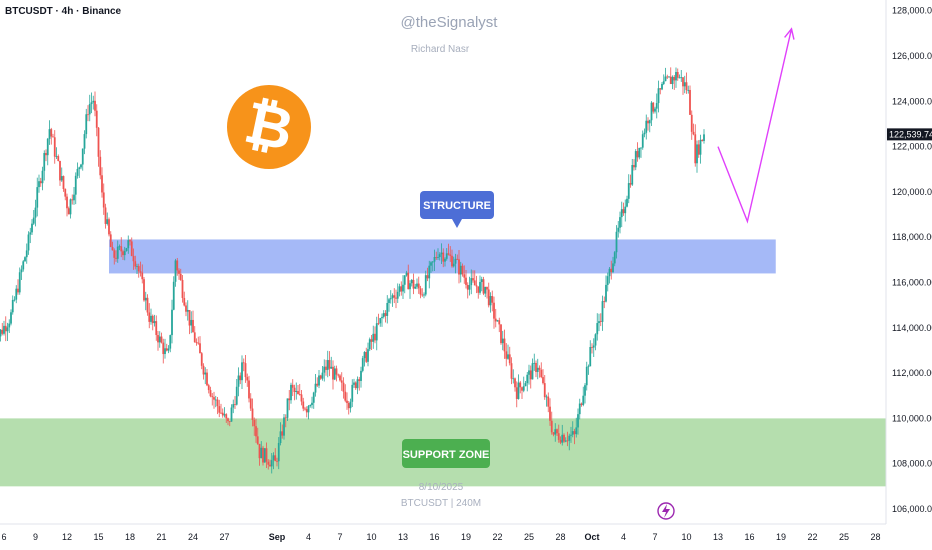 The height and width of the screenshot is (550, 932). What do you see at coordinates (450, 22) in the screenshot?
I see `watermark-handle: @theSignalyst` at bounding box center [450, 22].